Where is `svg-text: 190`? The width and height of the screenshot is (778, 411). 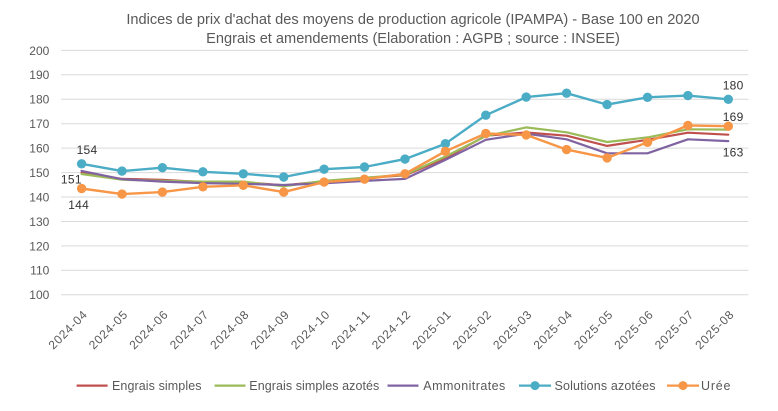
svg-text: 190 is located at coordinates (39, 75).